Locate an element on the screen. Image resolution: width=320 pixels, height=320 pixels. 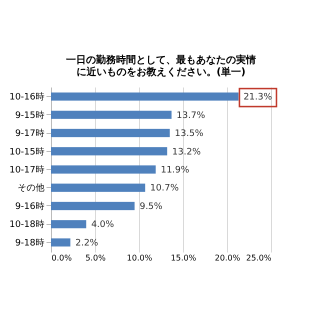
y-tick-label: 9-17時 is located at coordinates (29, 134).